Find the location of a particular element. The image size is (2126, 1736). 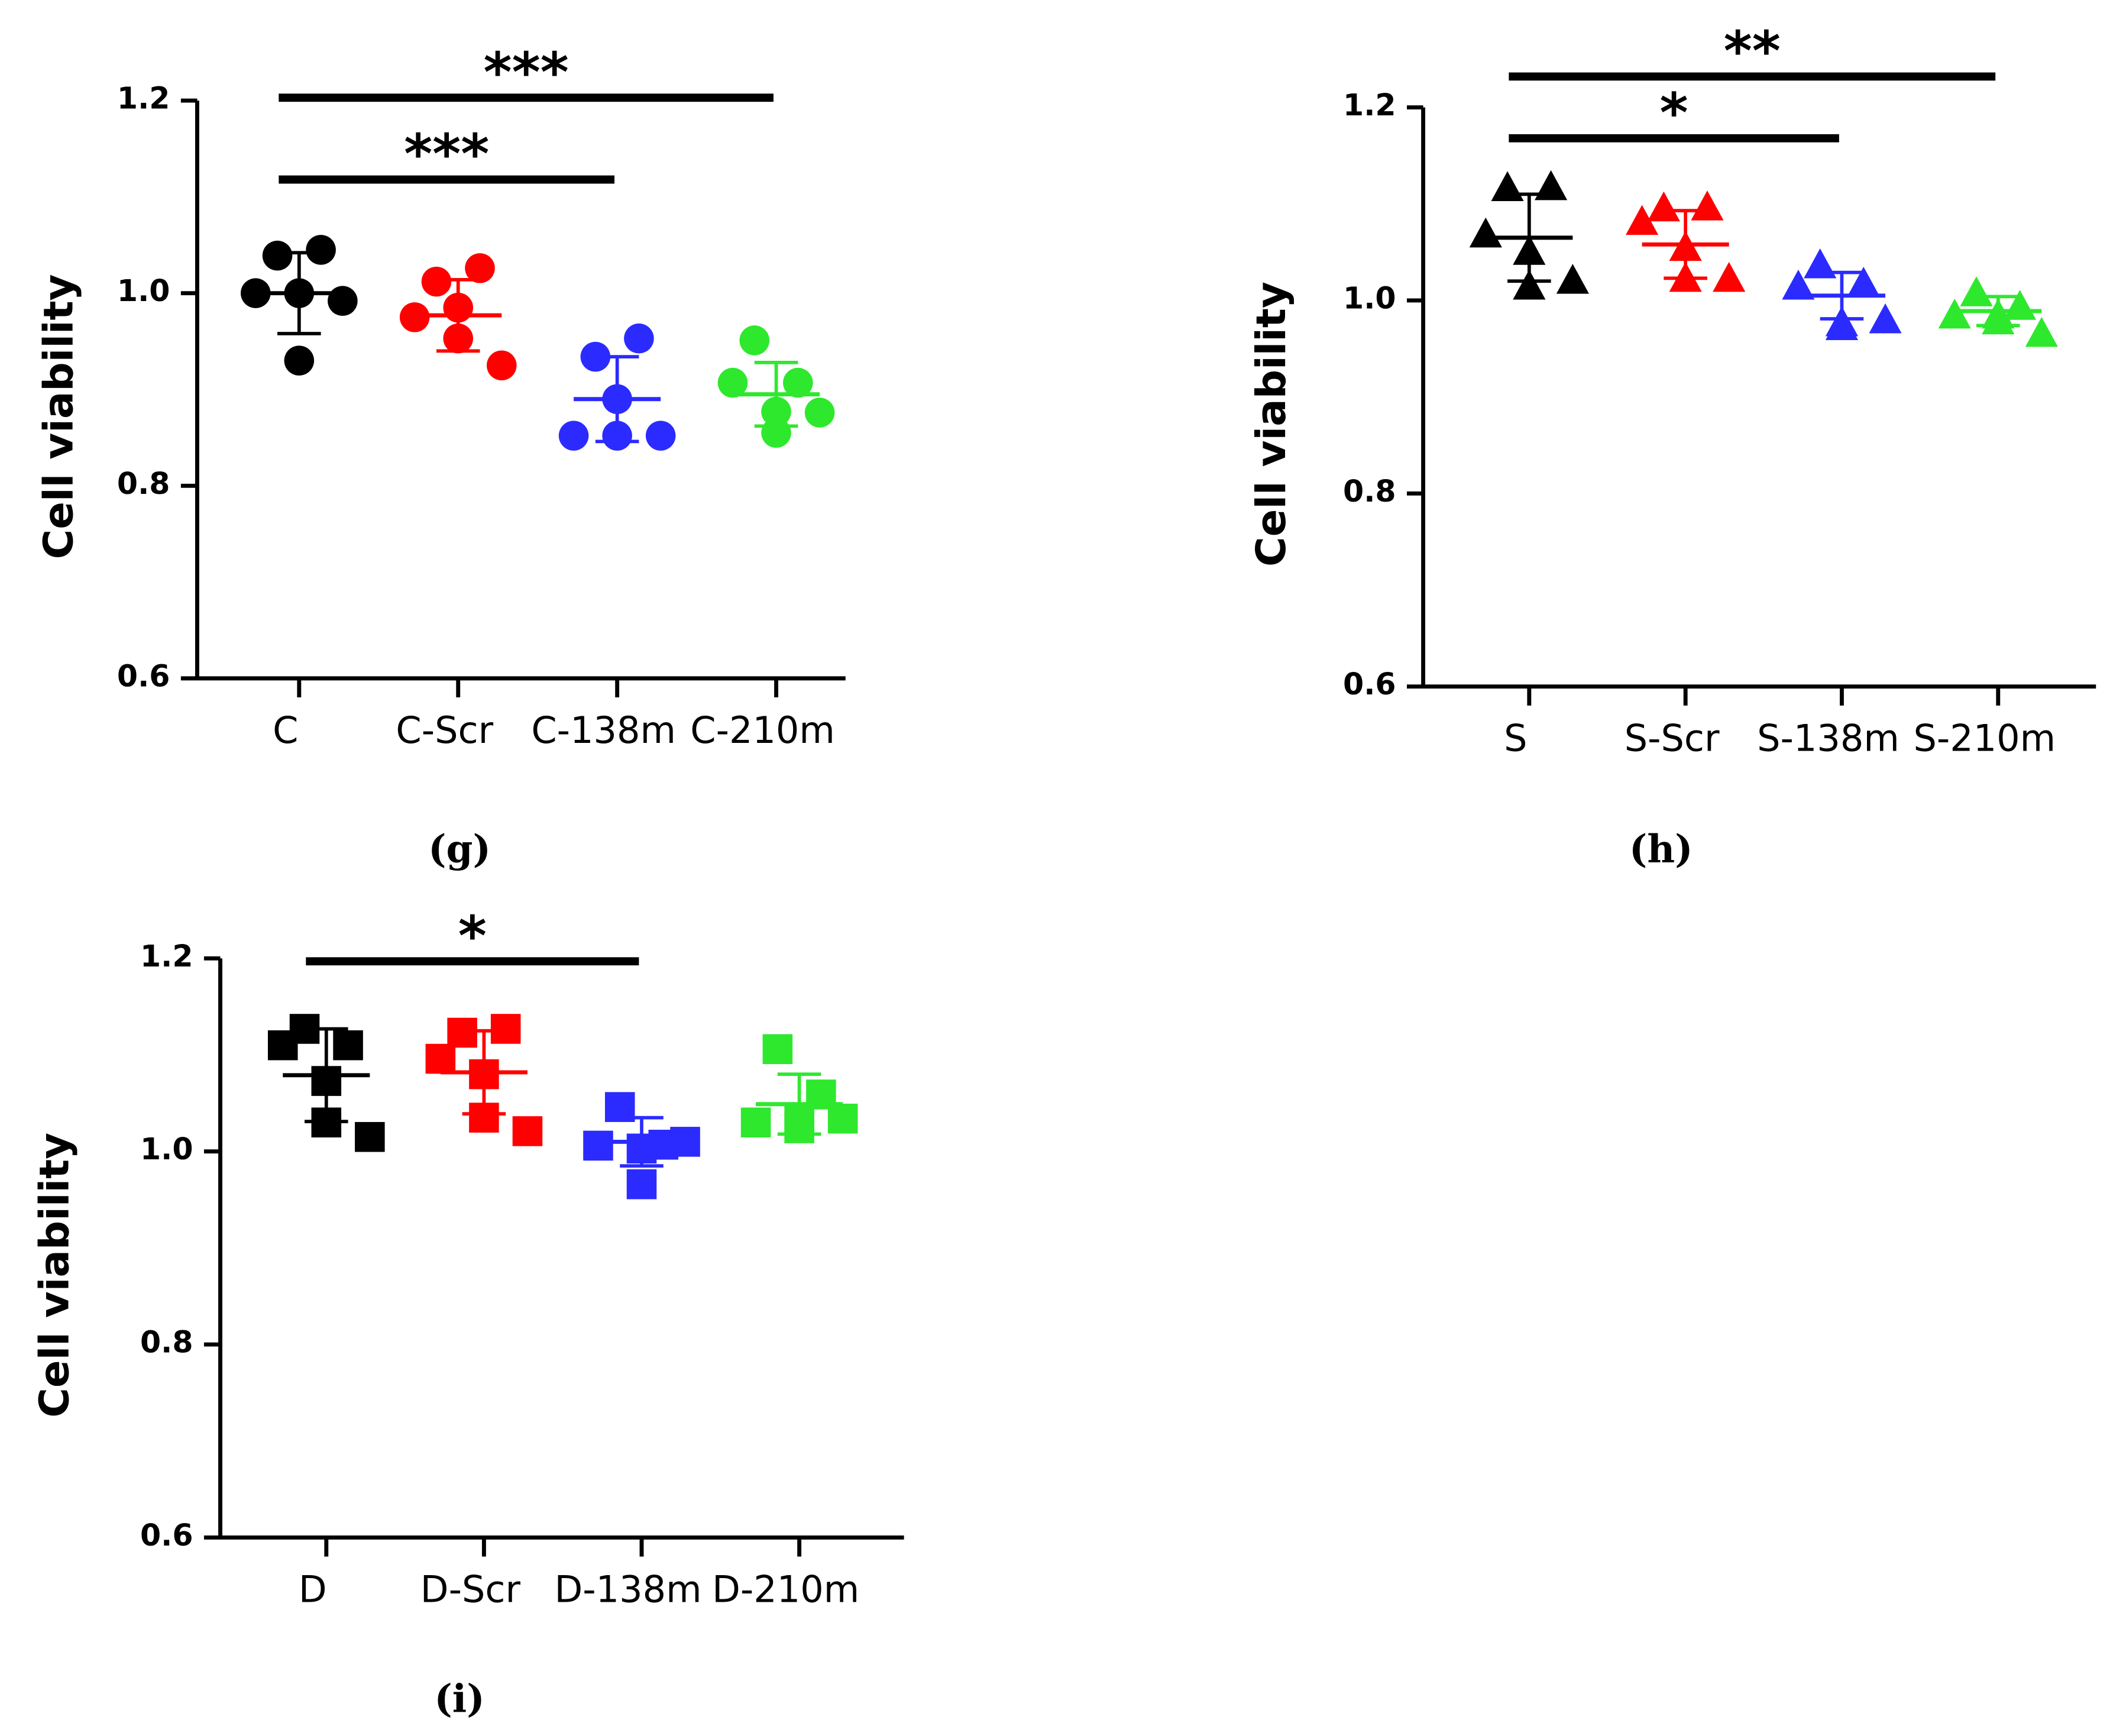

x-tick-label: D-Scr is located at coordinates (470, 1589).